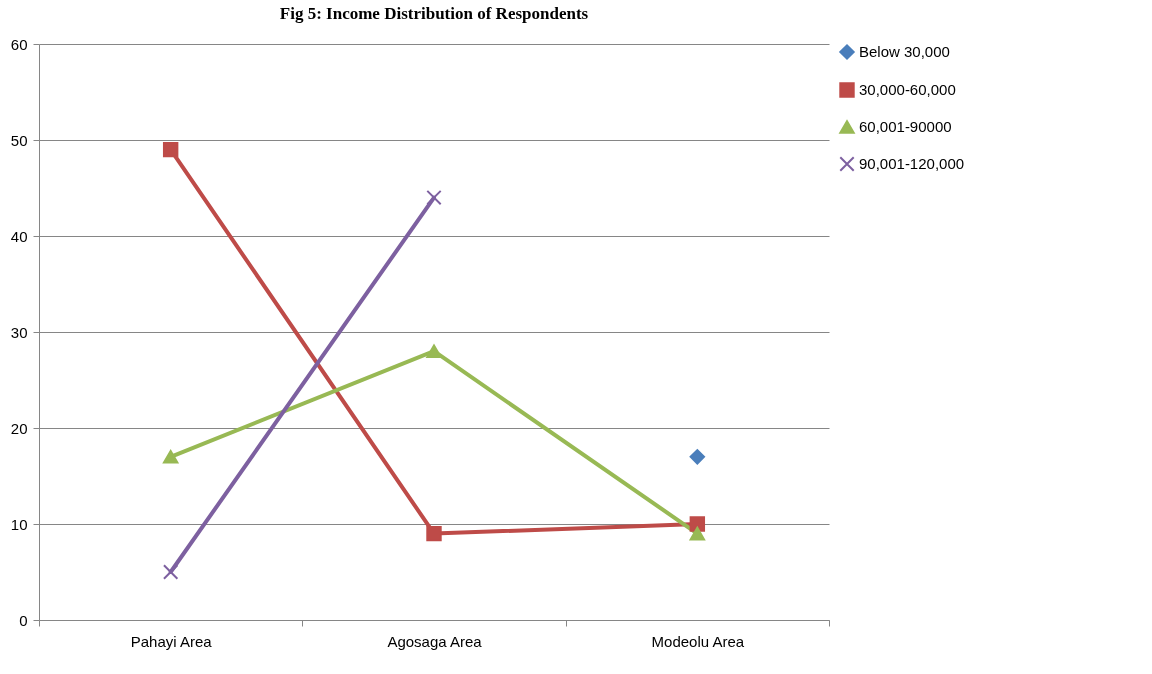 The width and height of the screenshot is (1152, 674). What do you see at coordinates (434, 13) in the screenshot?
I see `chart-title: Fig 5: Income Distribution of Respondents` at bounding box center [434, 13].